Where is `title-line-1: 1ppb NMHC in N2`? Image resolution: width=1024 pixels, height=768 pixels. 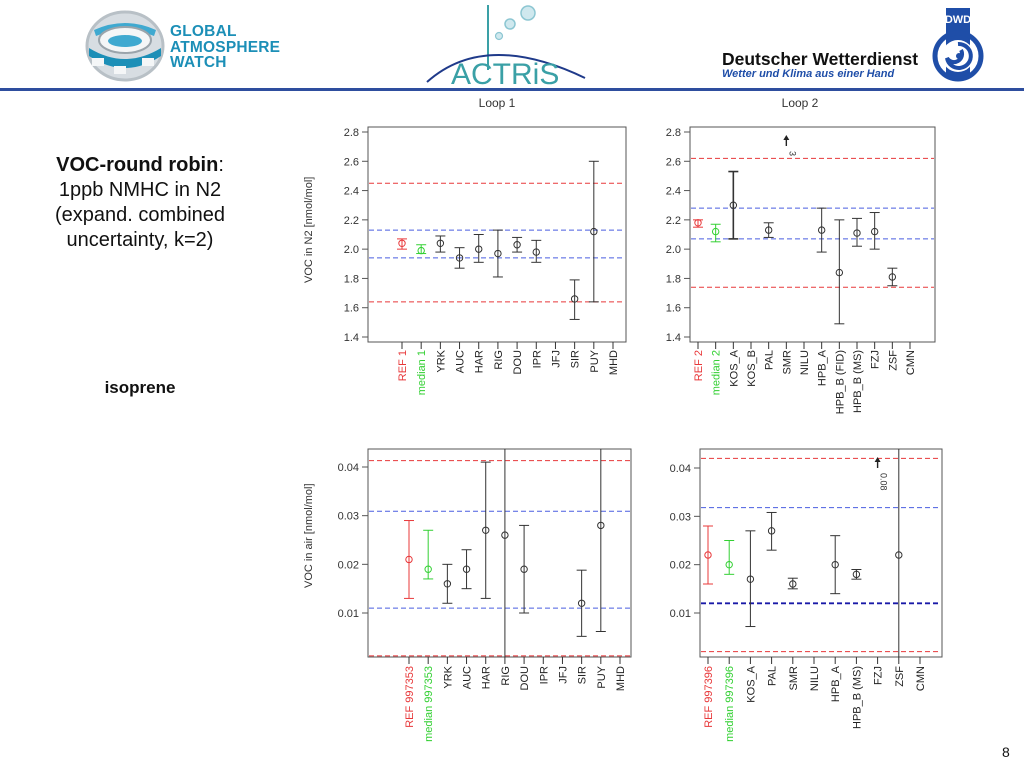
title-line-1: 1ppb NMHC in N2 is located at coordinates (140, 190).